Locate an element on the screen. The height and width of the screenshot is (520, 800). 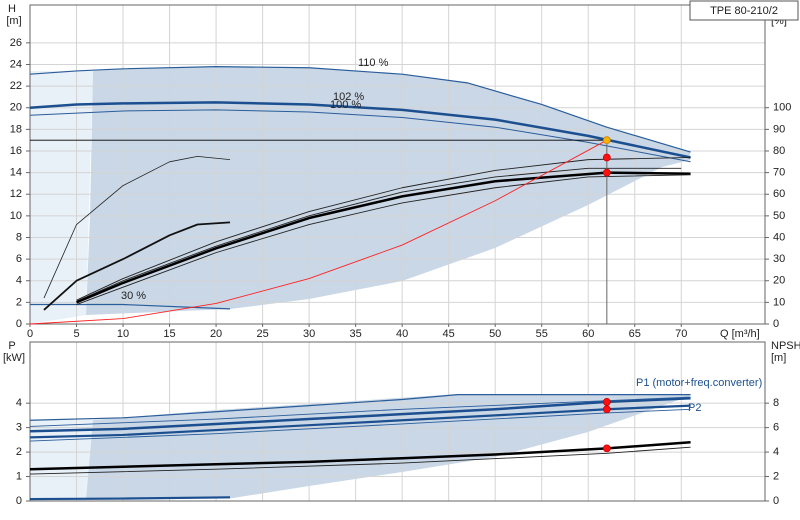
y-axis-label: P is located at coordinates (11, 346).